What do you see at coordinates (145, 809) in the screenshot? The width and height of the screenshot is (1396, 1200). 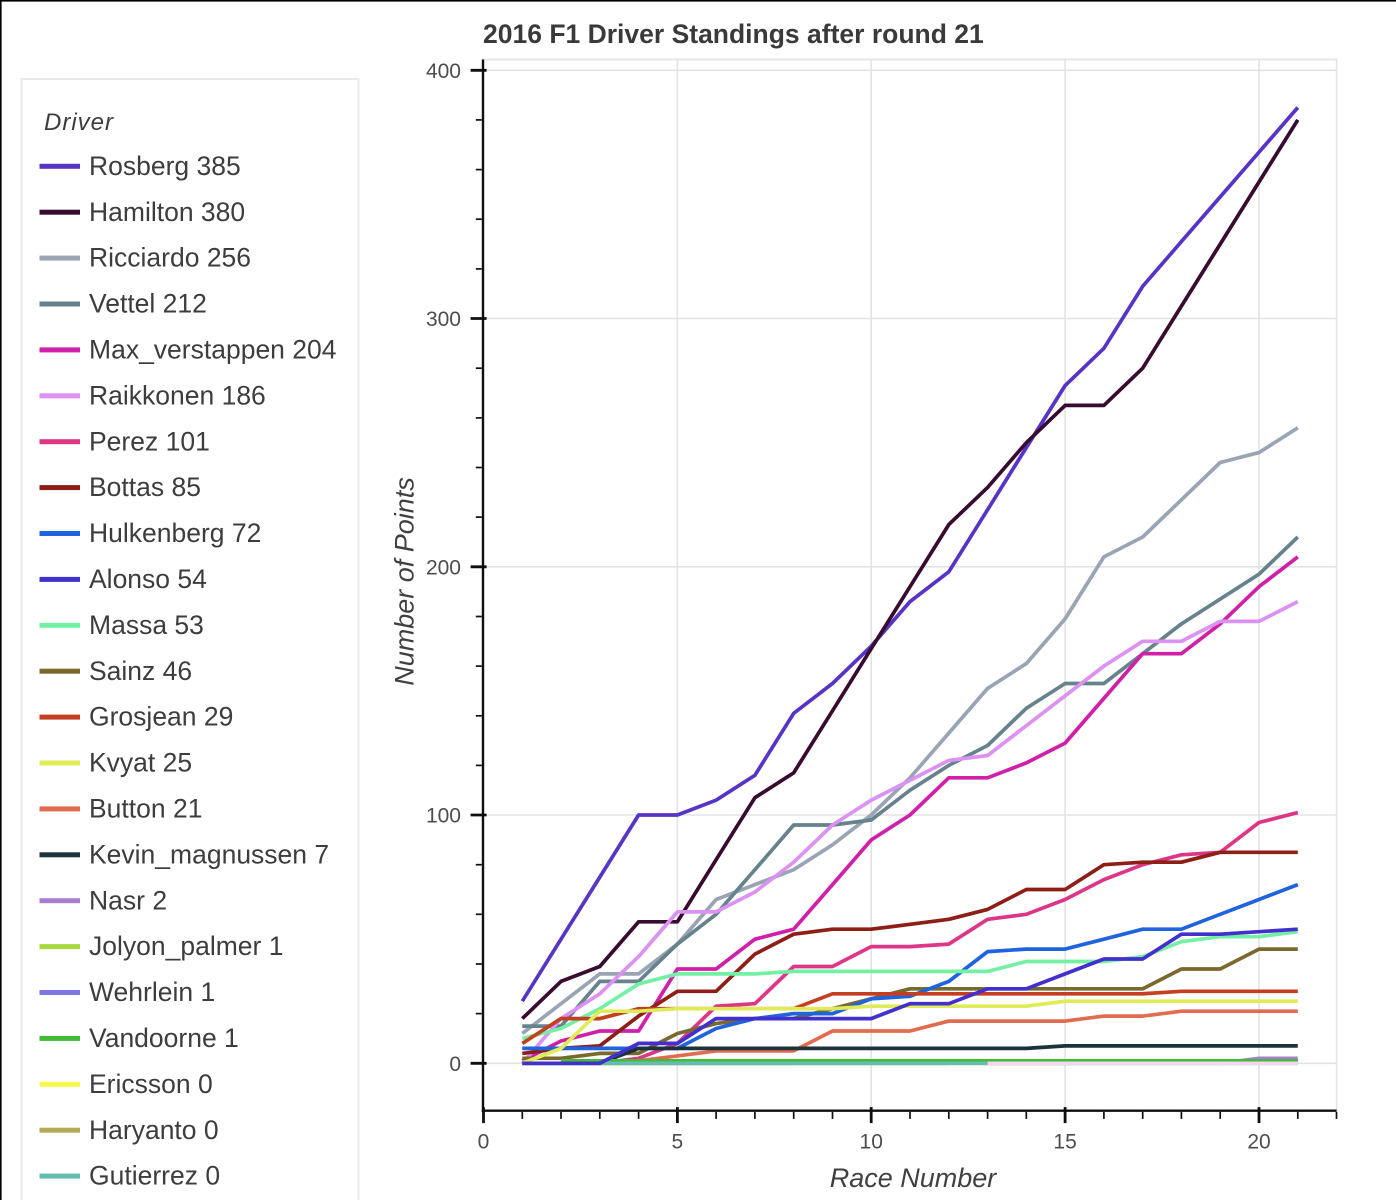 I see `svg-text: Button 21` at bounding box center [145, 809].